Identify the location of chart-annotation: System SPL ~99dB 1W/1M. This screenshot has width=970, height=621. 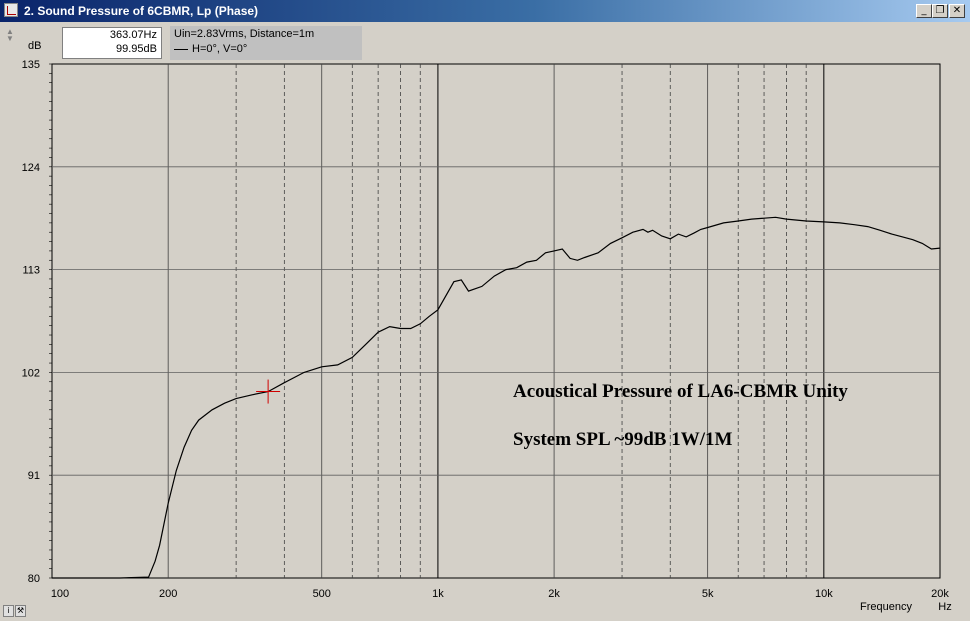
(622, 439).